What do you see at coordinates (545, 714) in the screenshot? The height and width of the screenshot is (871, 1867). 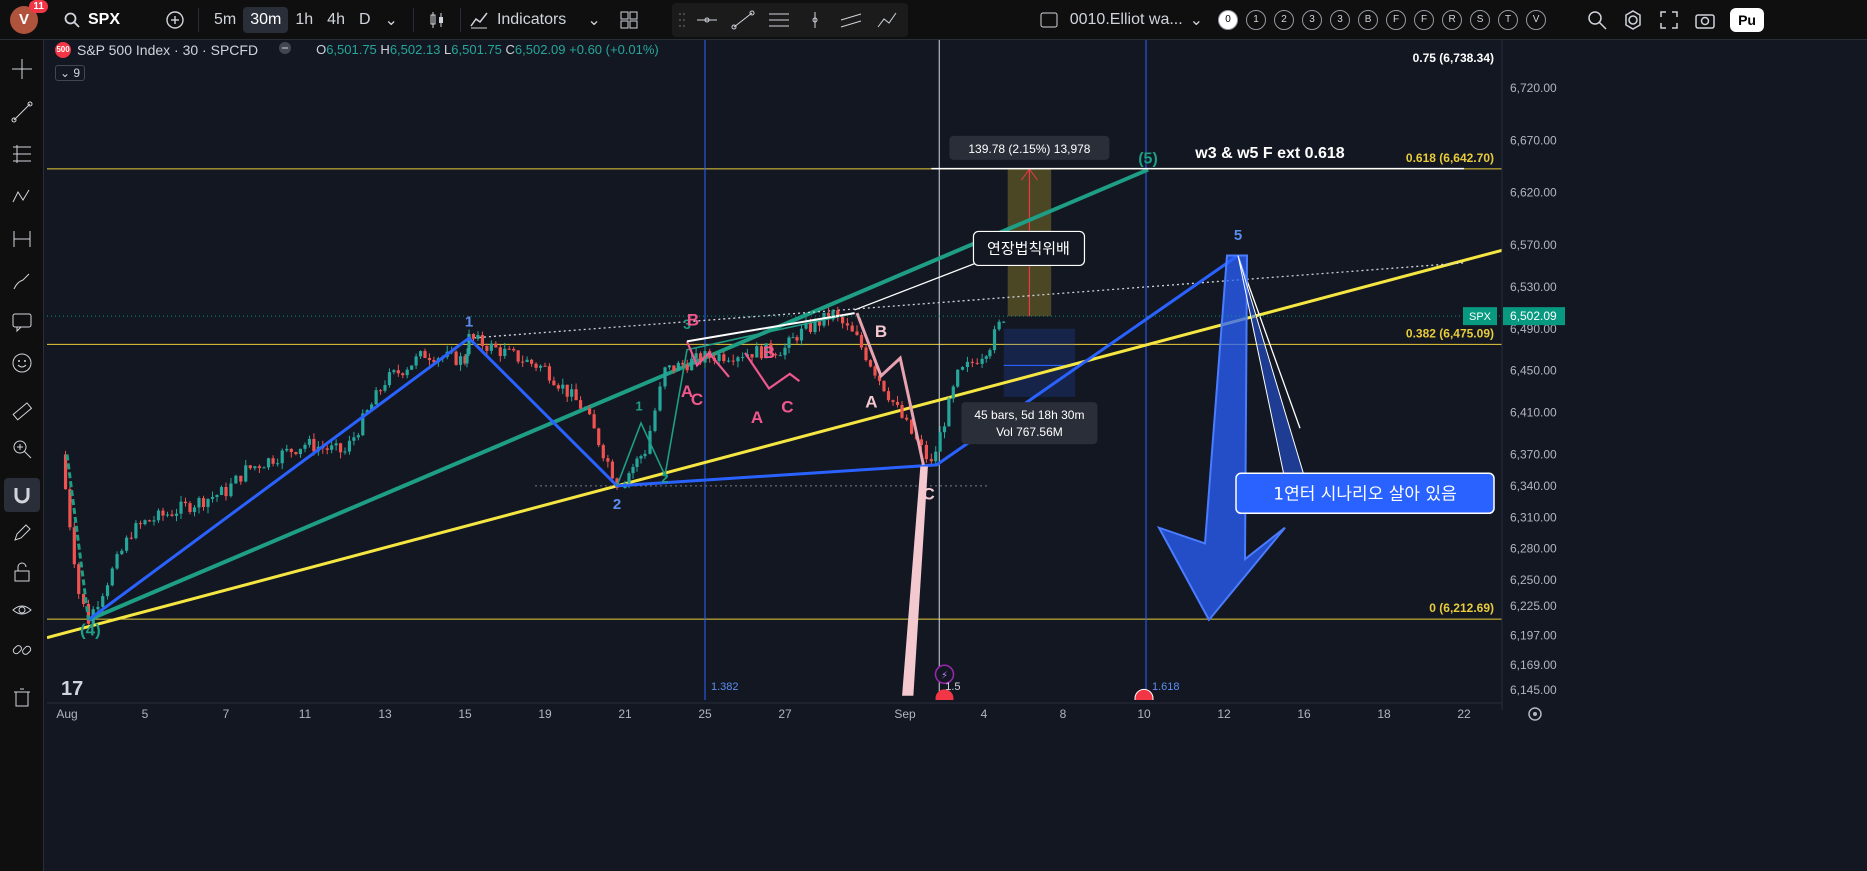 I see `time-tick-label: 19` at bounding box center [545, 714].